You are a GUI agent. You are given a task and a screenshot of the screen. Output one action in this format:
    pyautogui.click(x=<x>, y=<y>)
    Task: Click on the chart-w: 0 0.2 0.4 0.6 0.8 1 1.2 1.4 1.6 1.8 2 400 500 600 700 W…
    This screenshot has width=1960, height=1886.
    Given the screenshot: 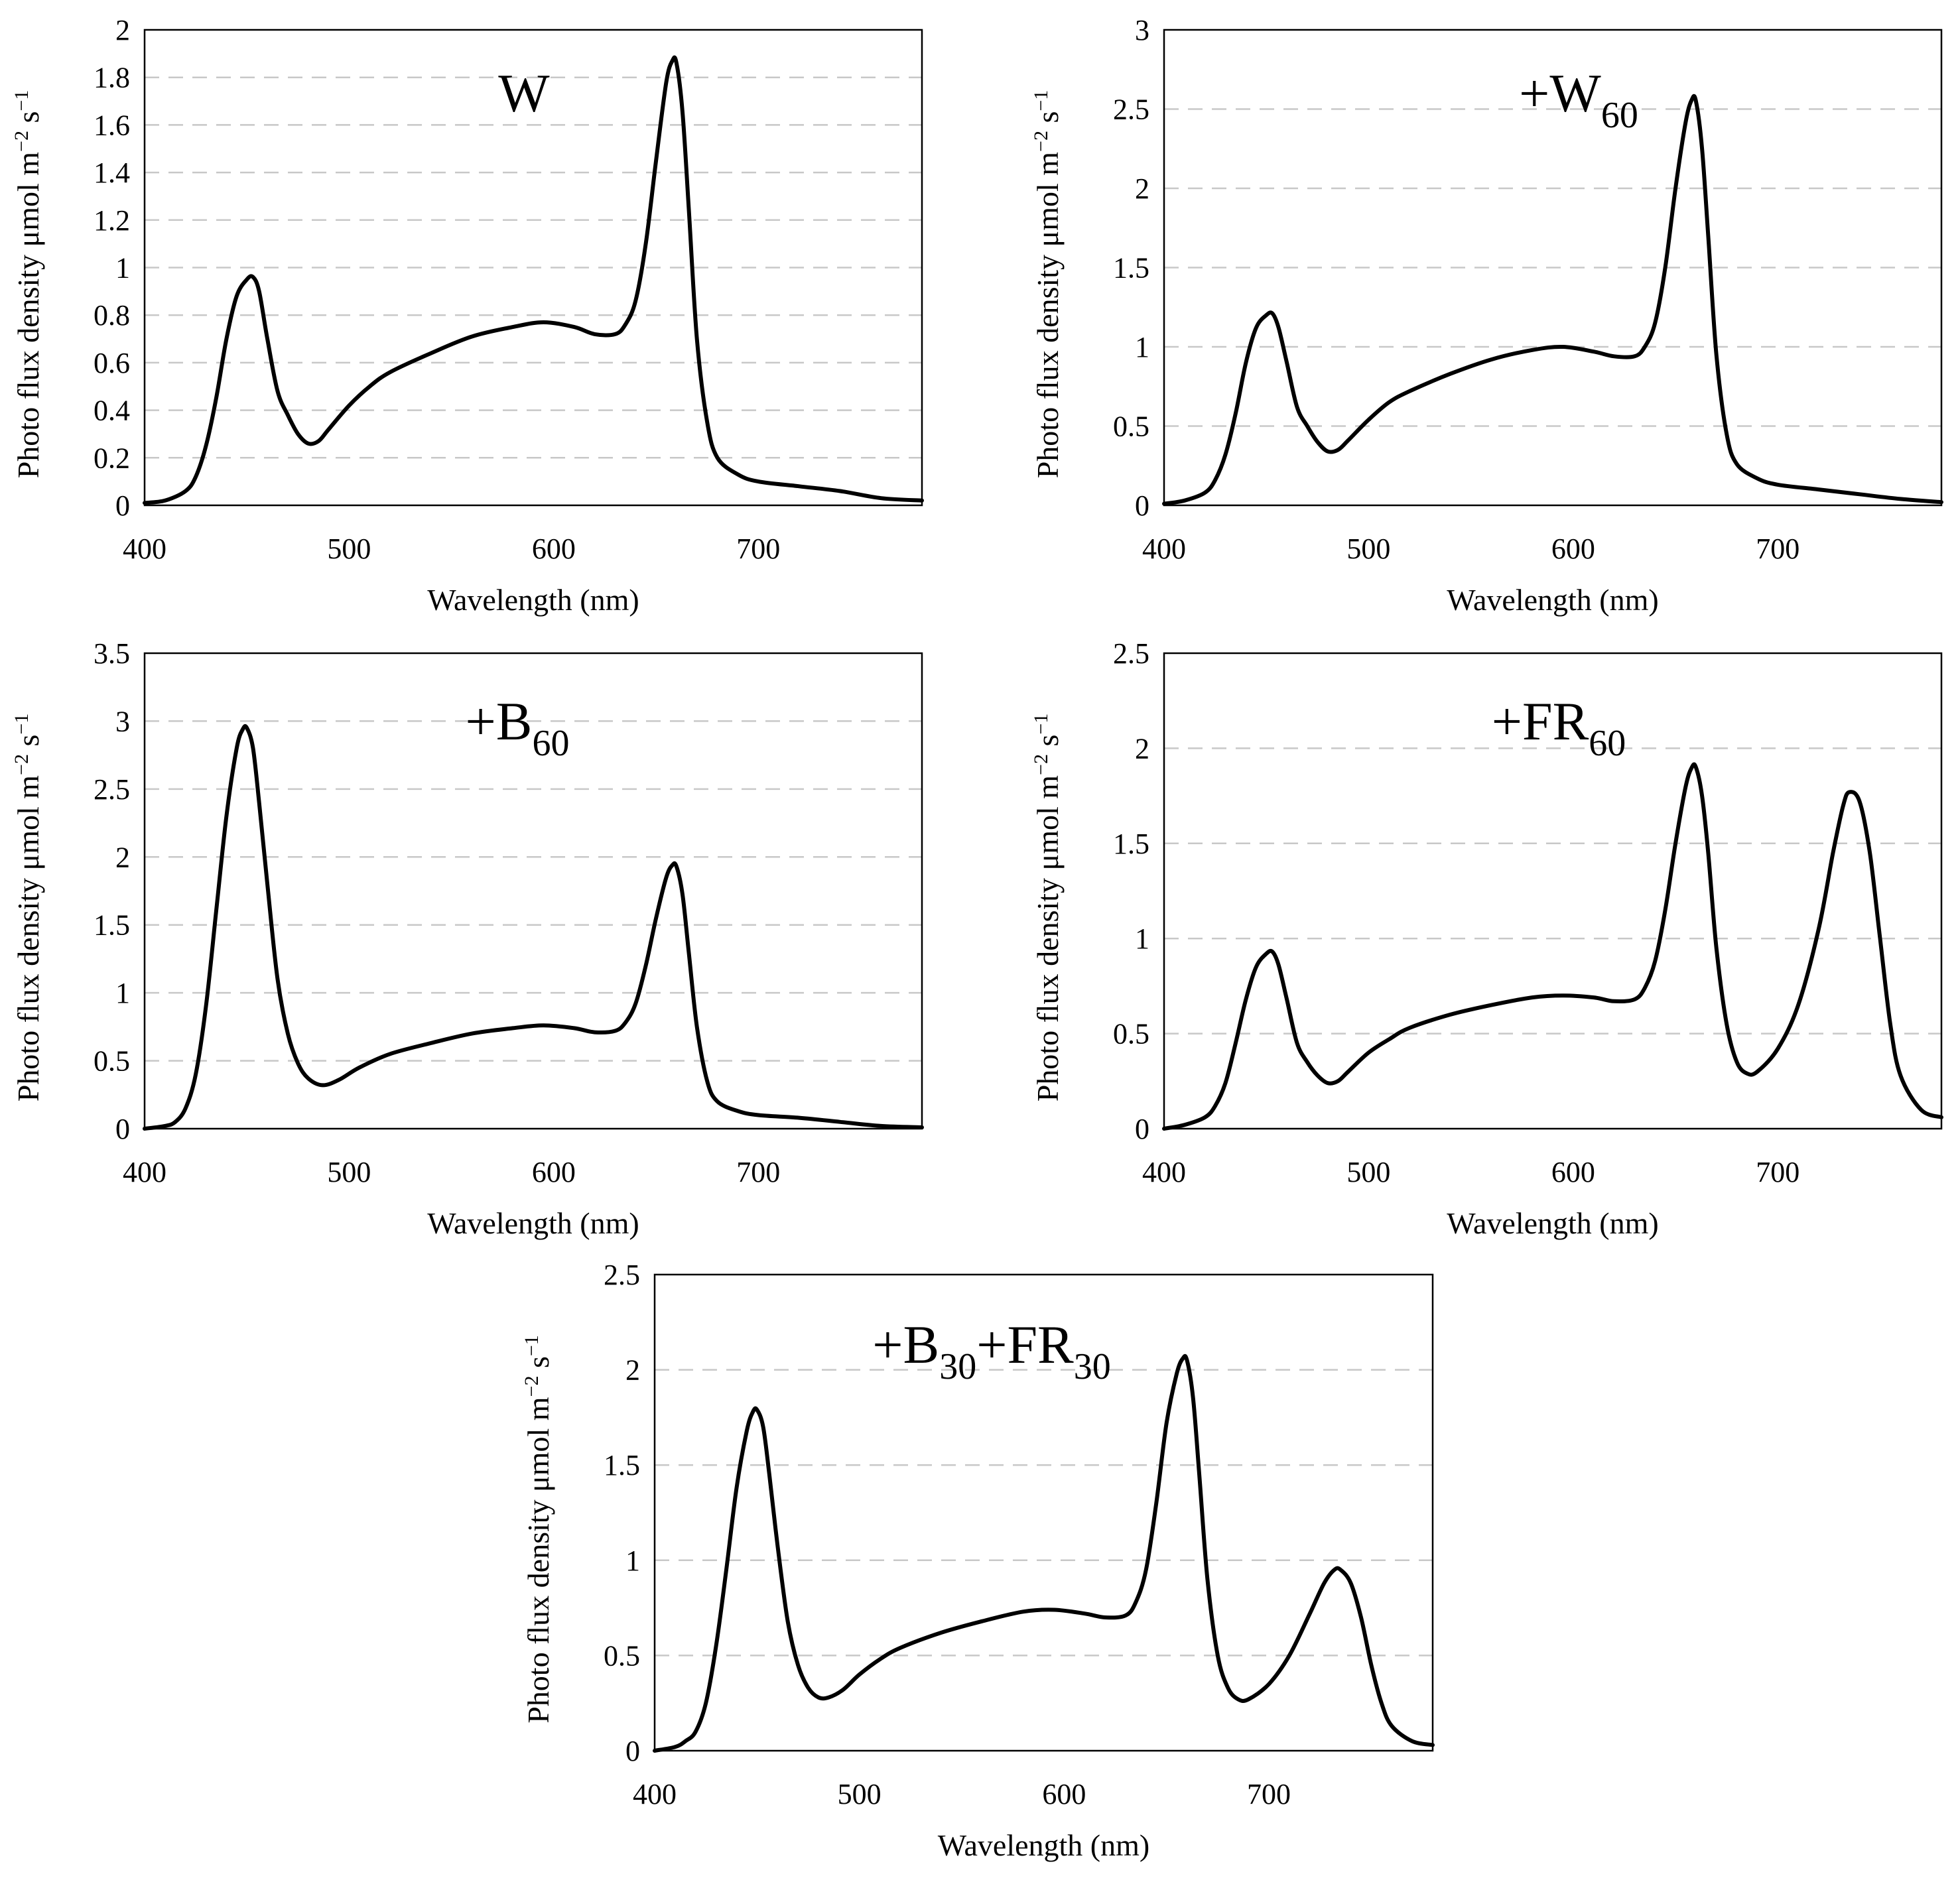 What is the action you would take?
    pyautogui.click(x=468, y=316)
    